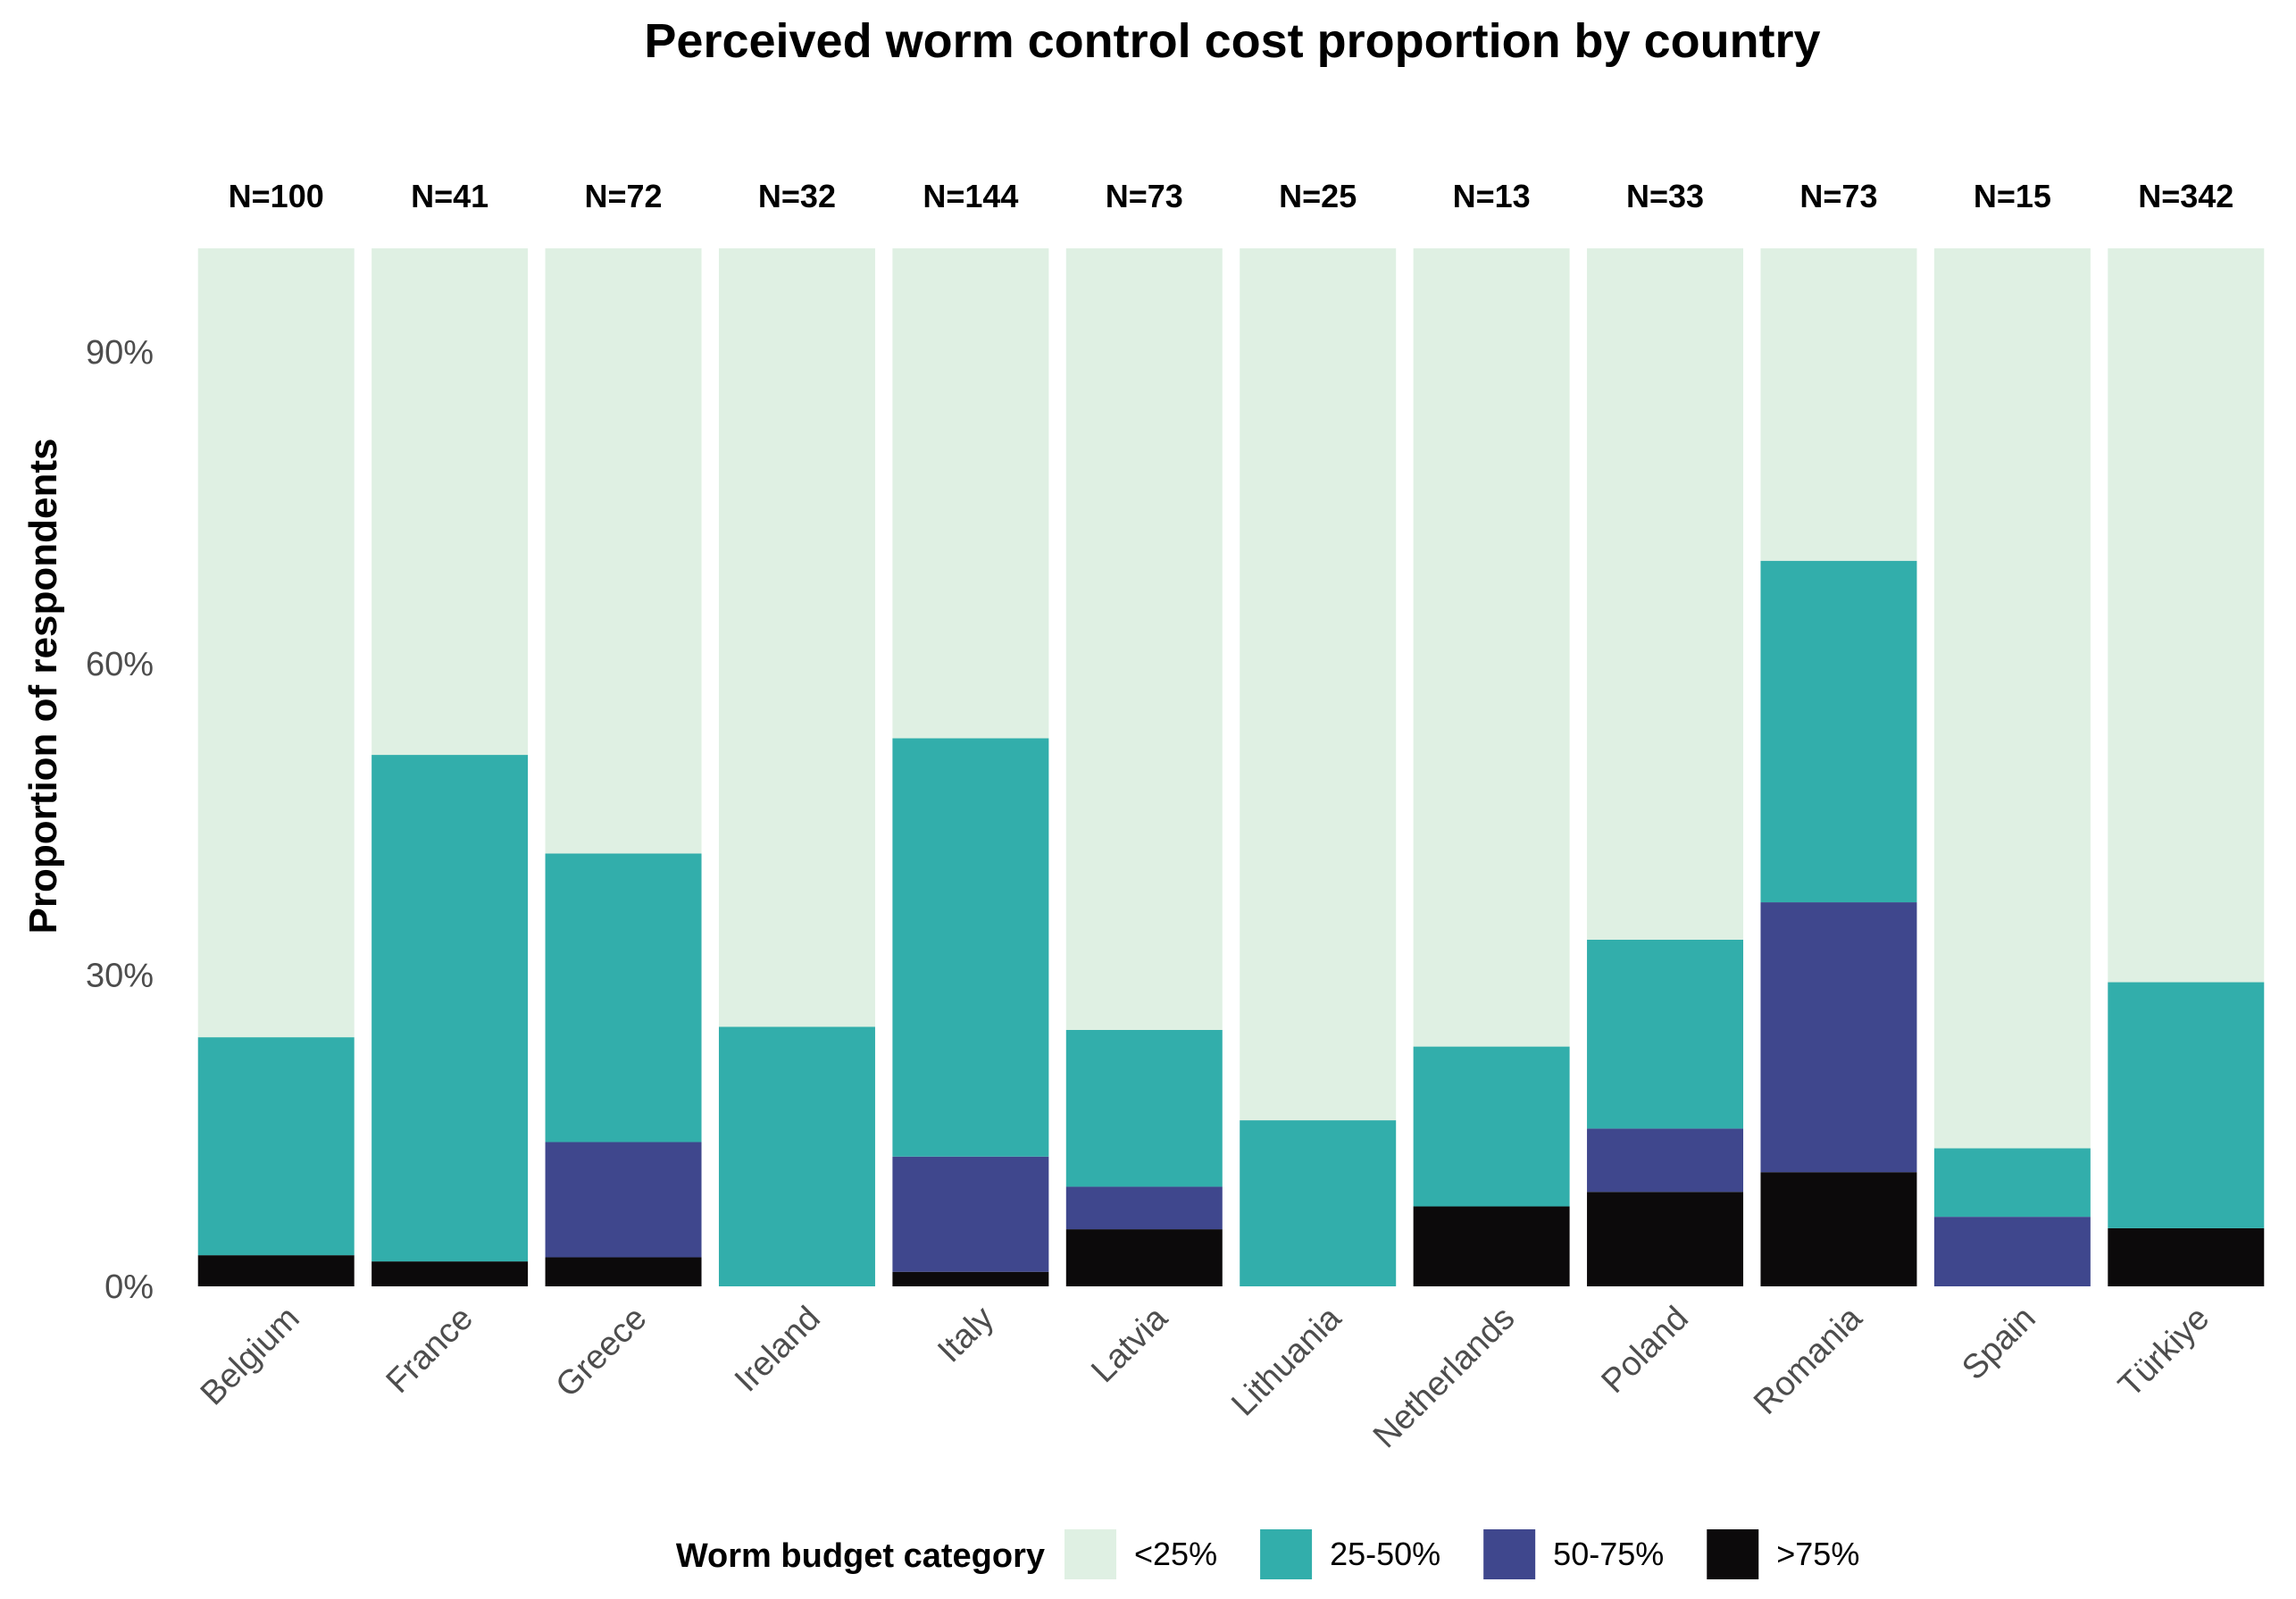  What do you see at coordinates (1444, 1378) in the screenshot?
I see `x-tick-label: Netherlands` at bounding box center [1444, 1378].